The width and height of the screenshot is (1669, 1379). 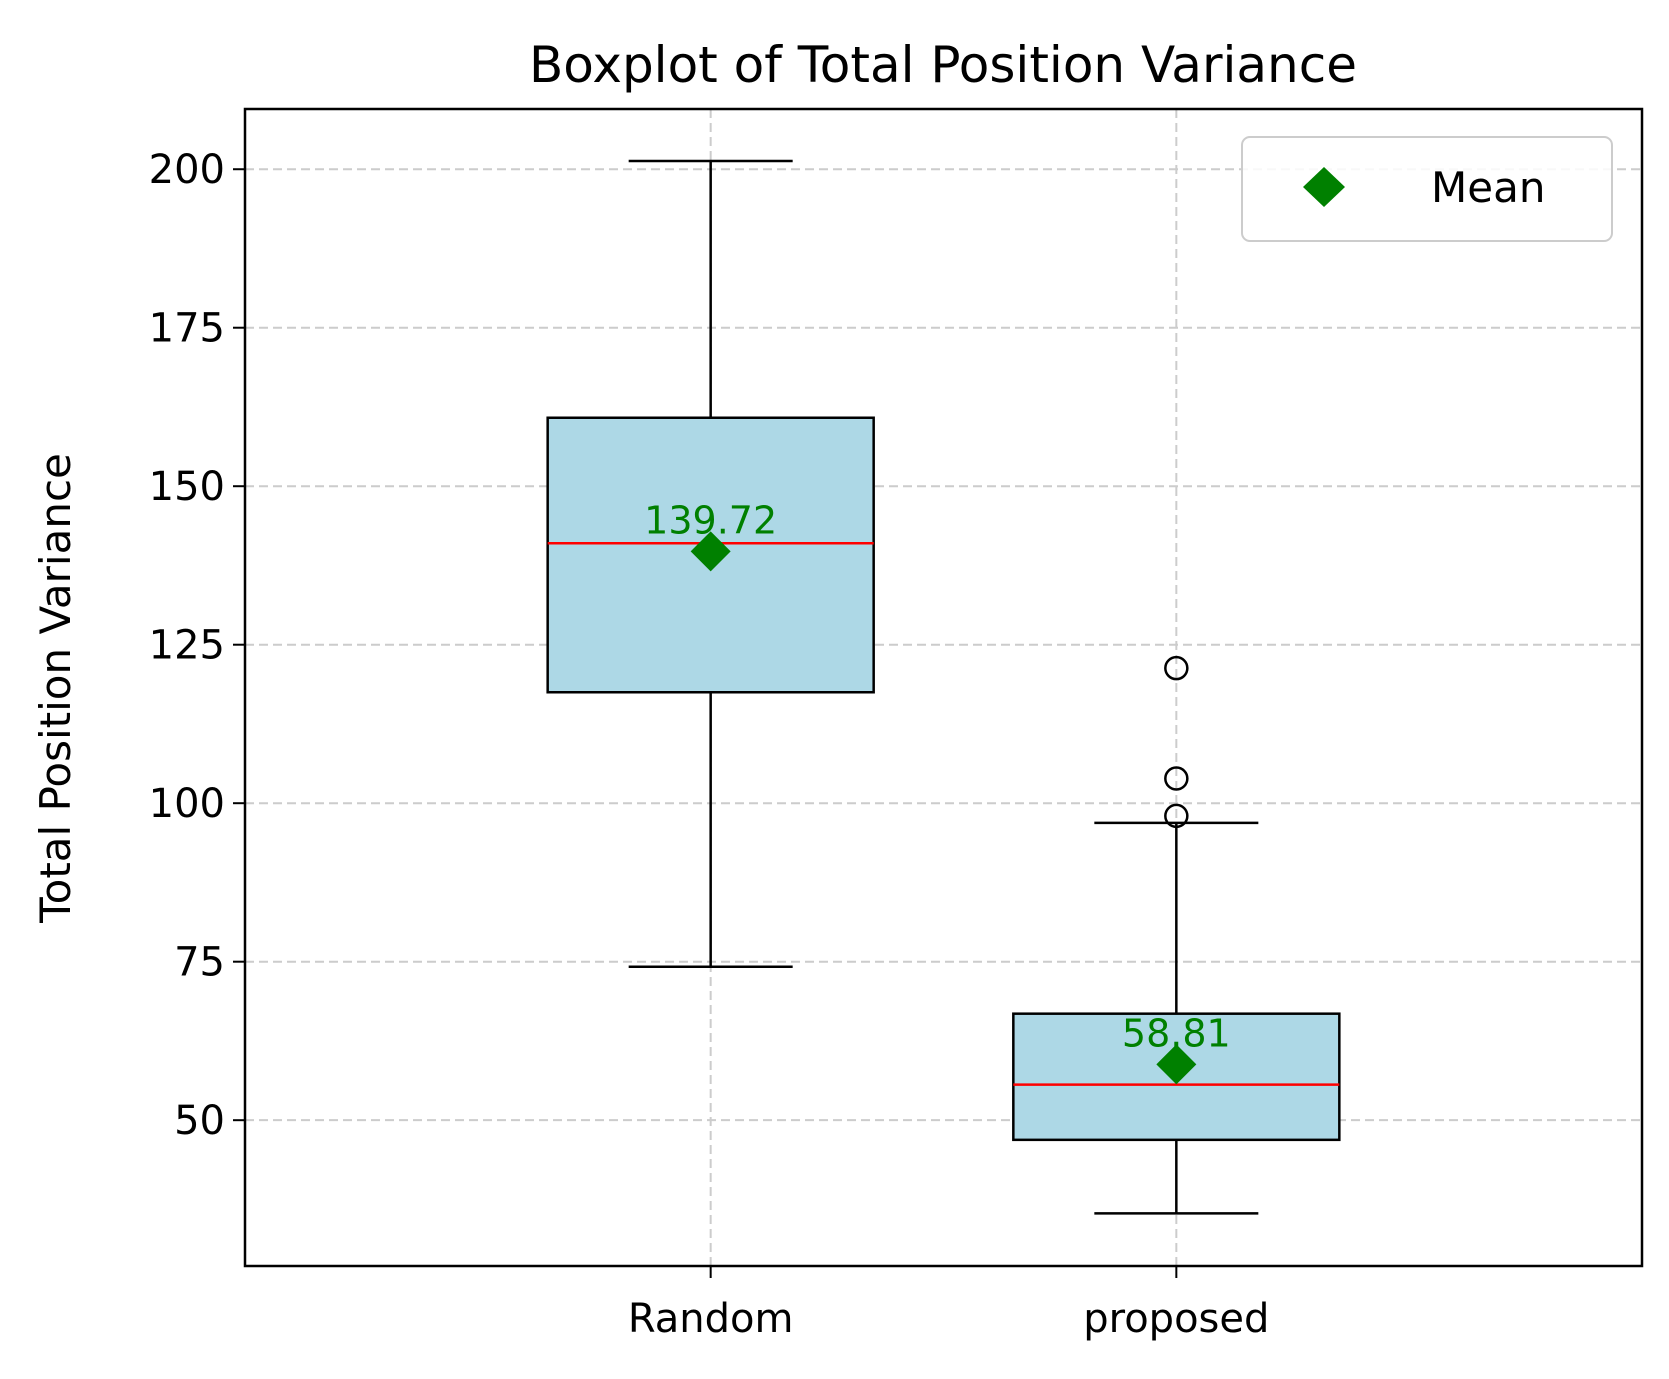 I want to click on y-axis-label: Total Position Variance, so click(x=55, y=688).